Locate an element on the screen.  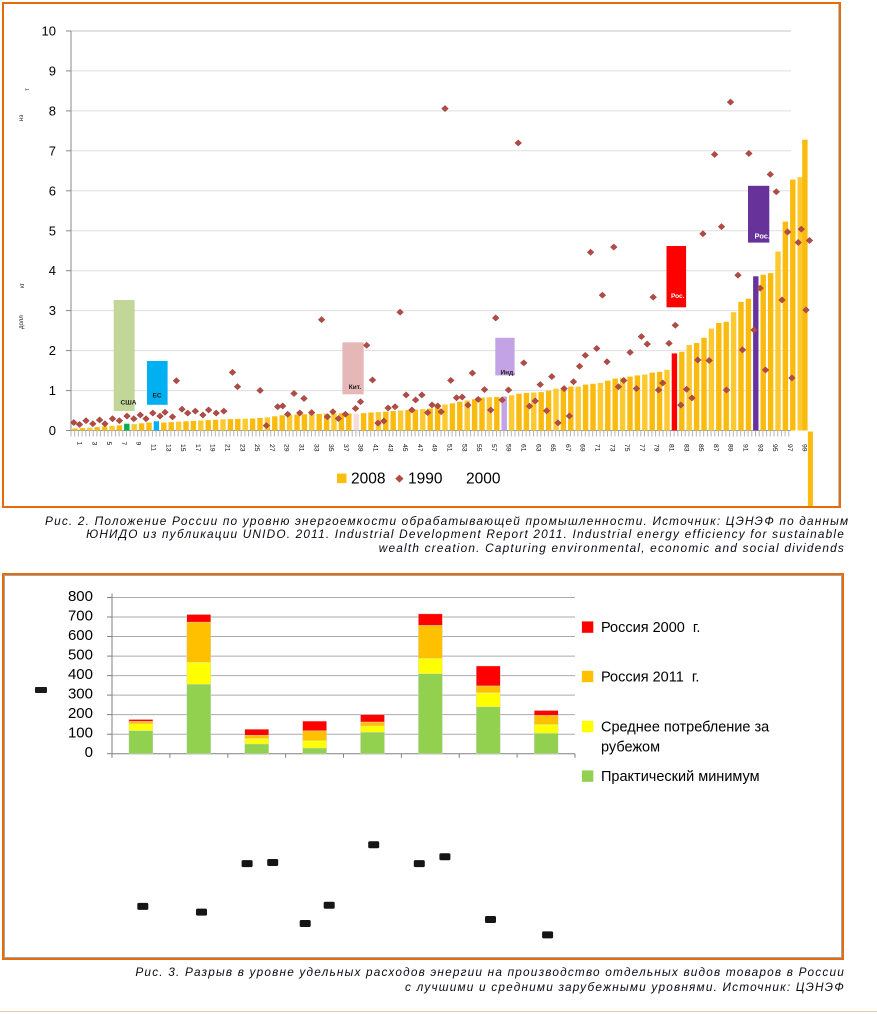
svg-text: 19 is located at coordinates (212, 448).